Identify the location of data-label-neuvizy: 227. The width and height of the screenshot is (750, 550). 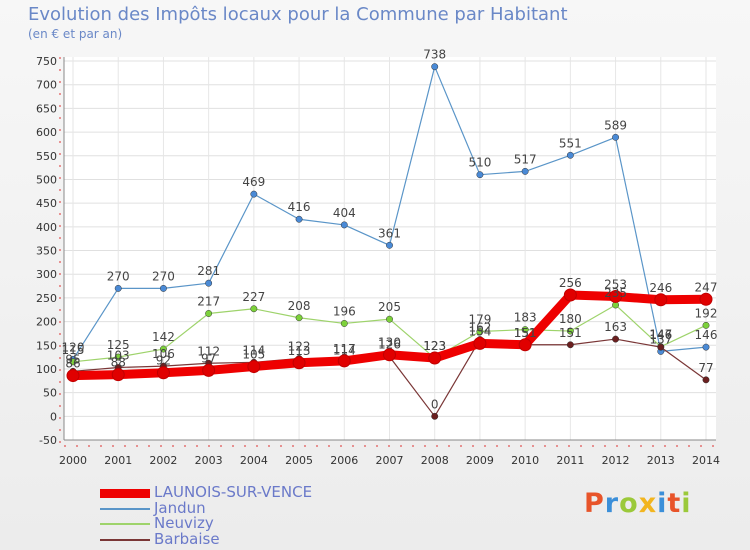
(253, 297).